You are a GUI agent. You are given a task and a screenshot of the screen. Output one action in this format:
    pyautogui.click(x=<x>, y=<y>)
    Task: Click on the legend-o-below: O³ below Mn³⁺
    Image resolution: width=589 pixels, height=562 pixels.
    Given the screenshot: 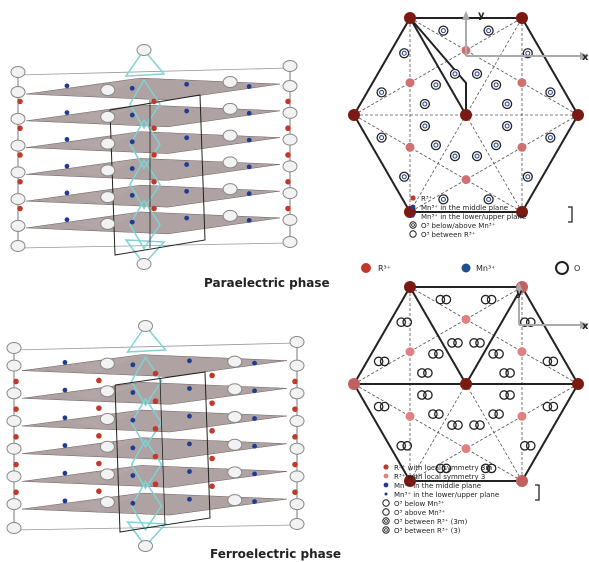 What is the action you would take?
    pyautogui.click(x=419, y=504)
    